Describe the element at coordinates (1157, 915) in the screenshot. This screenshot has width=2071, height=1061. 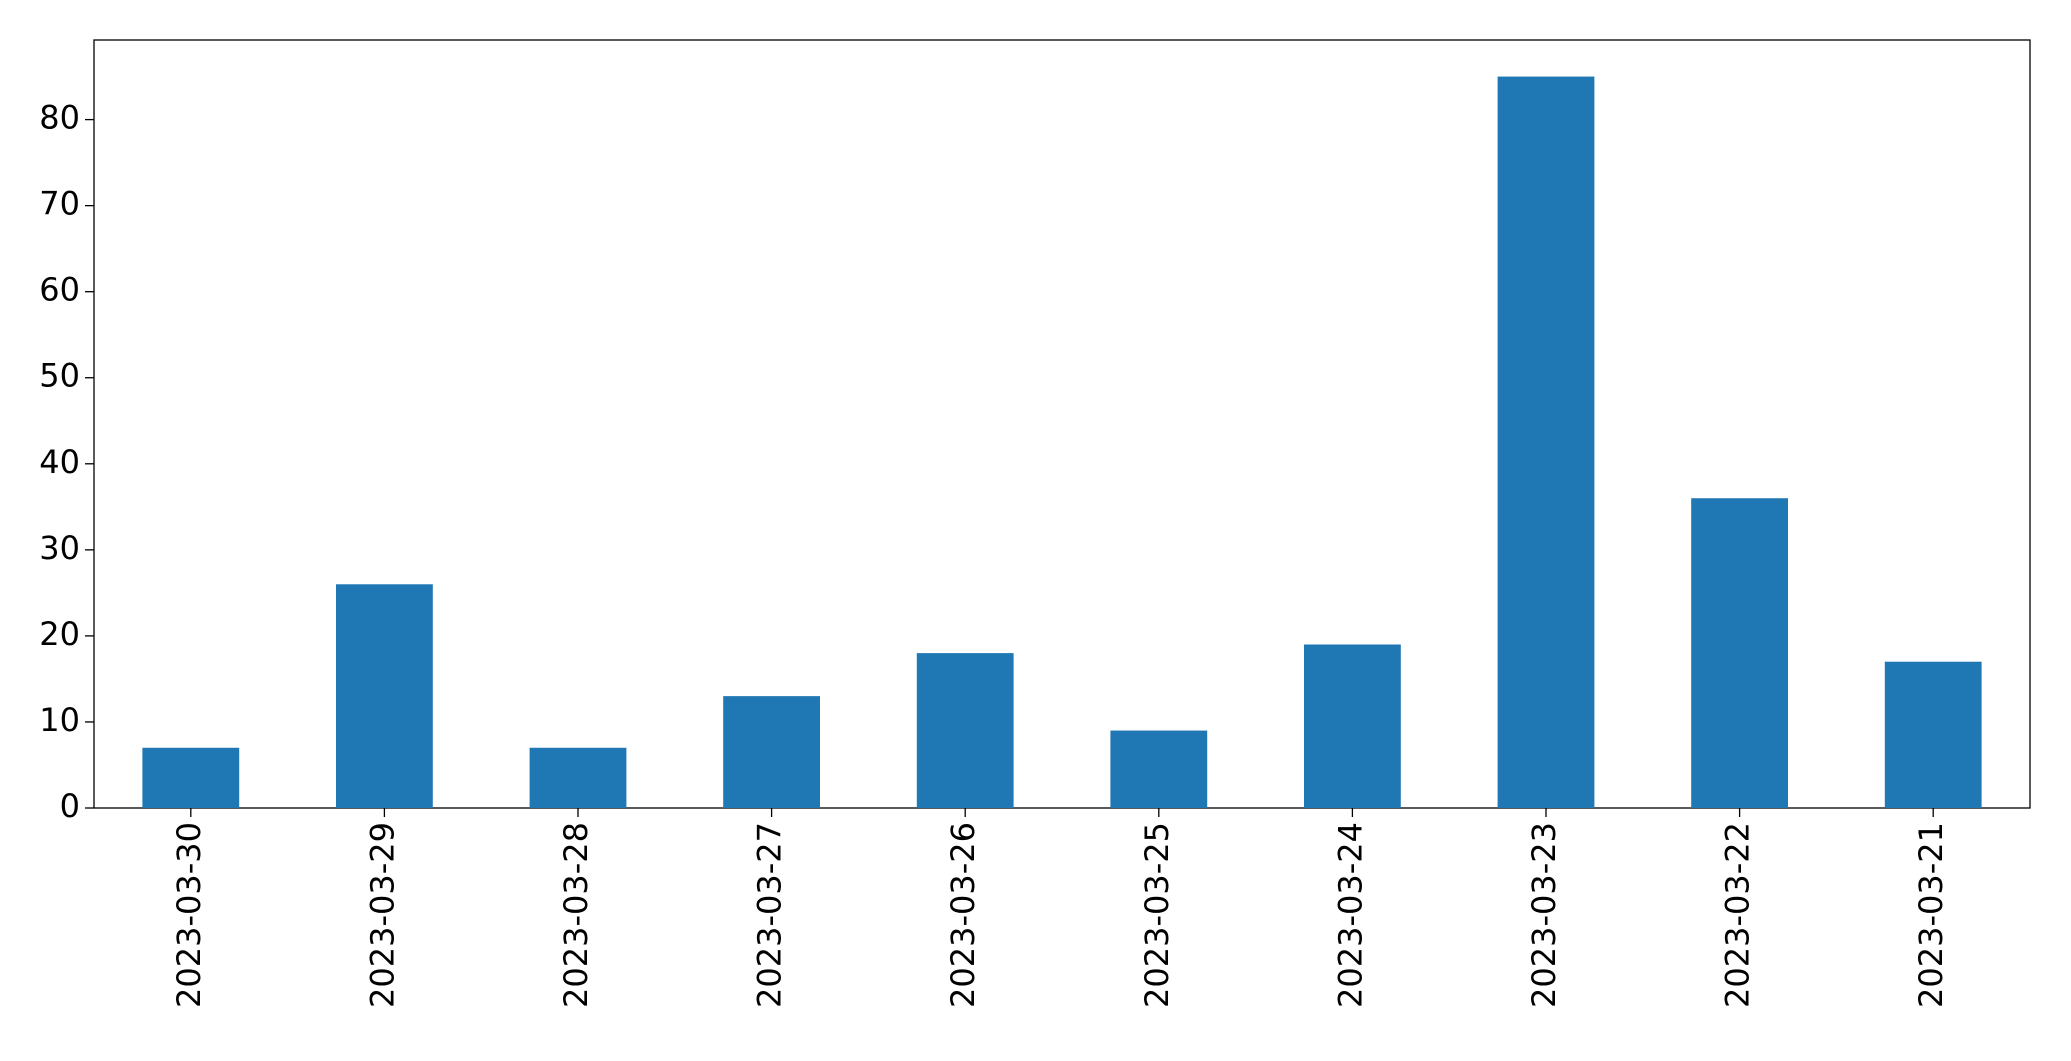
I see `x-tick-label: 2023-03-25` at that location.